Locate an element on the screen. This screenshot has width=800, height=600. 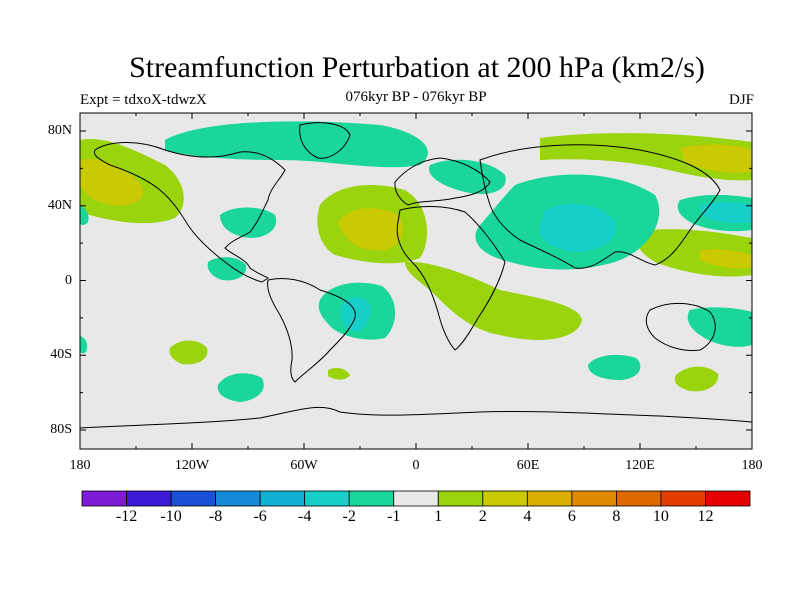
contour-pos2-npacific-east is located at coordinates (716, 158).